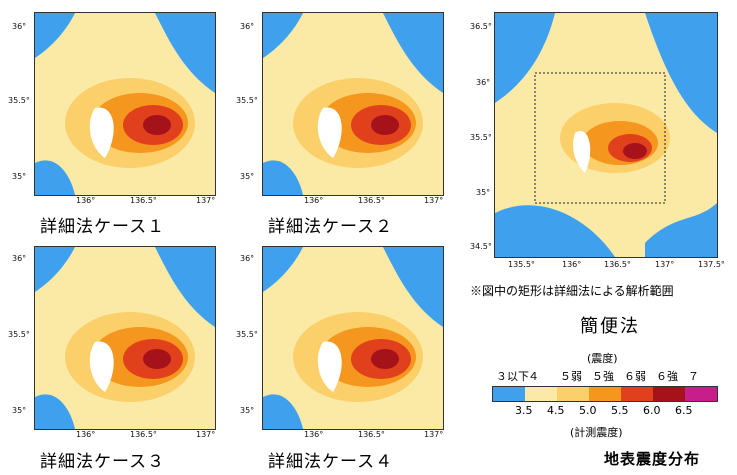 The width and height of the screenshot is (737, 475). Describe the element at coordinates (572, 291) in the screenshot. I see `analysis-area-note: ※図中の矩形は詳細法による解析範囲` at that location.